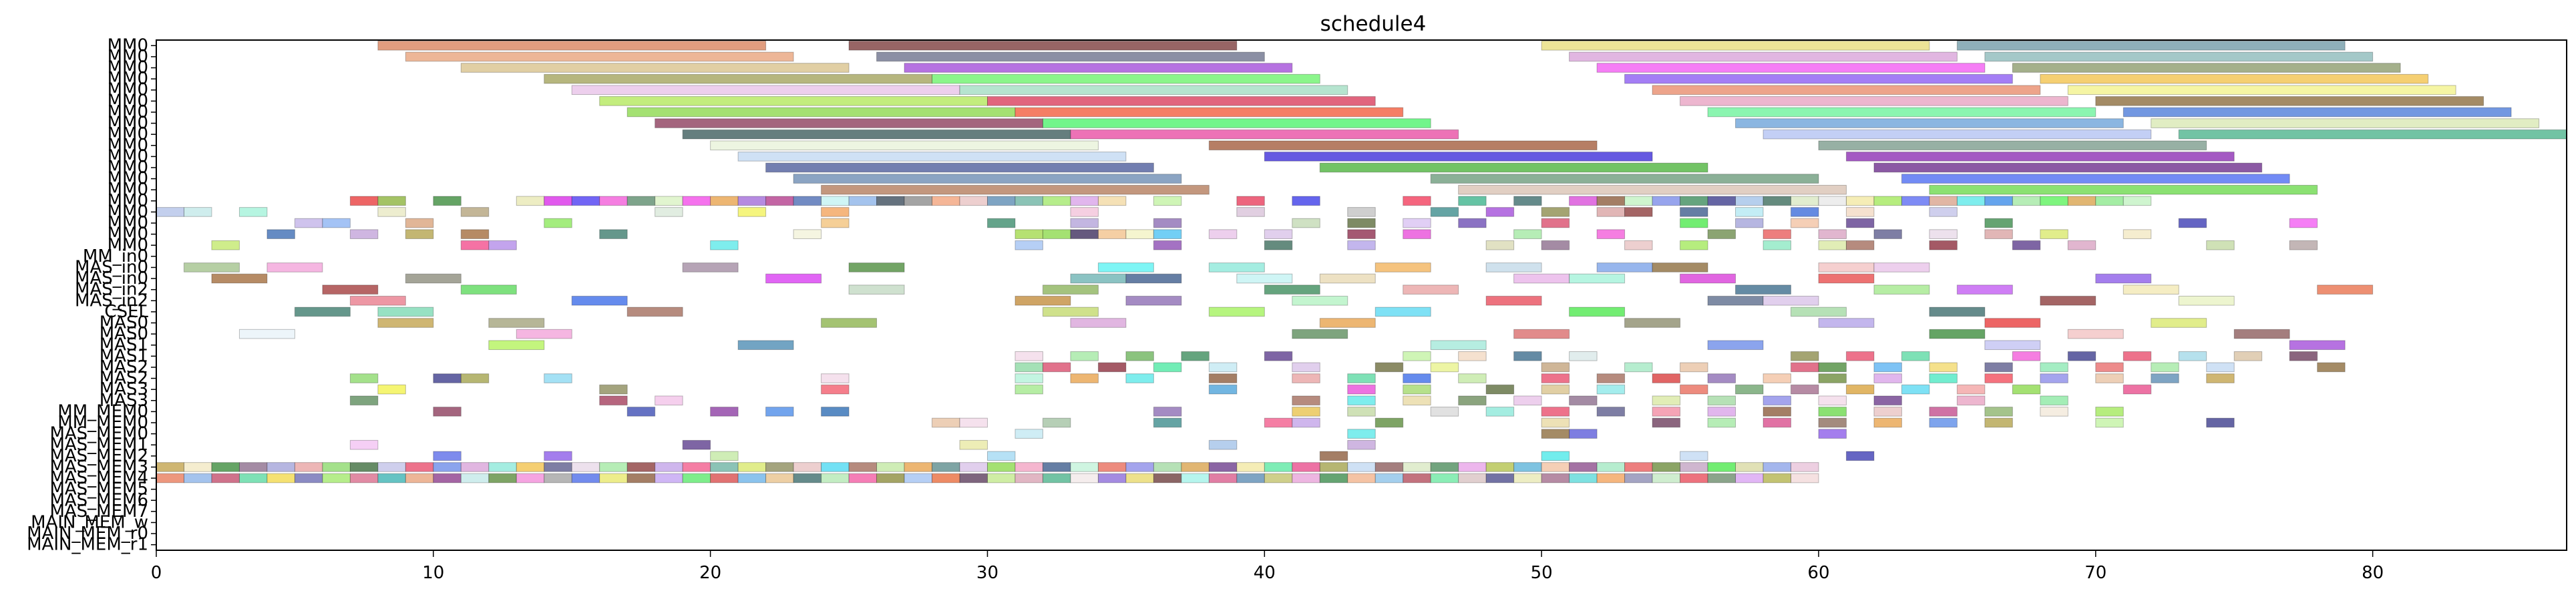 The width and height of the screenshot is (2576, 601). Describe the element at coordinates (124, 389) in the screenshot. I see `y-tick-label: MAS3` at that location.